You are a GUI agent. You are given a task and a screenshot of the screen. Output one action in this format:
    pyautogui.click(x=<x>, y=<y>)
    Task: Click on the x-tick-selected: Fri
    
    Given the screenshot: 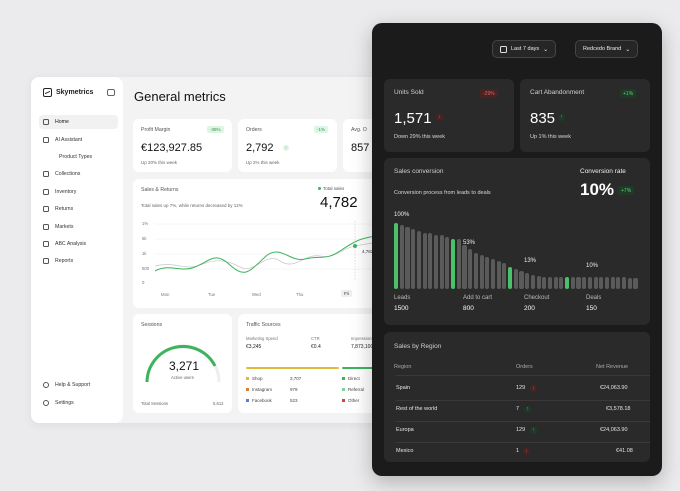 What is the action you would take?
    pyautogui.click(x=347, y=293)
    